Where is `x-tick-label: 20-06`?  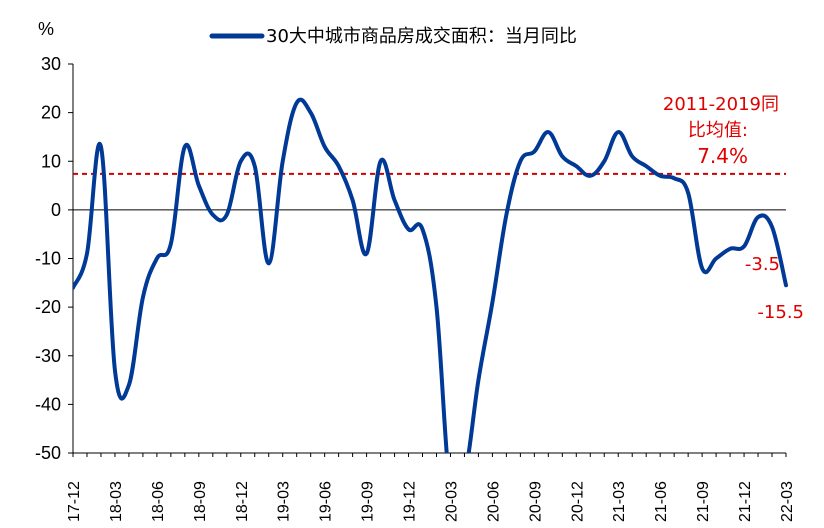
x-tick-label: 20-06 is located at coordinates (493, 501).